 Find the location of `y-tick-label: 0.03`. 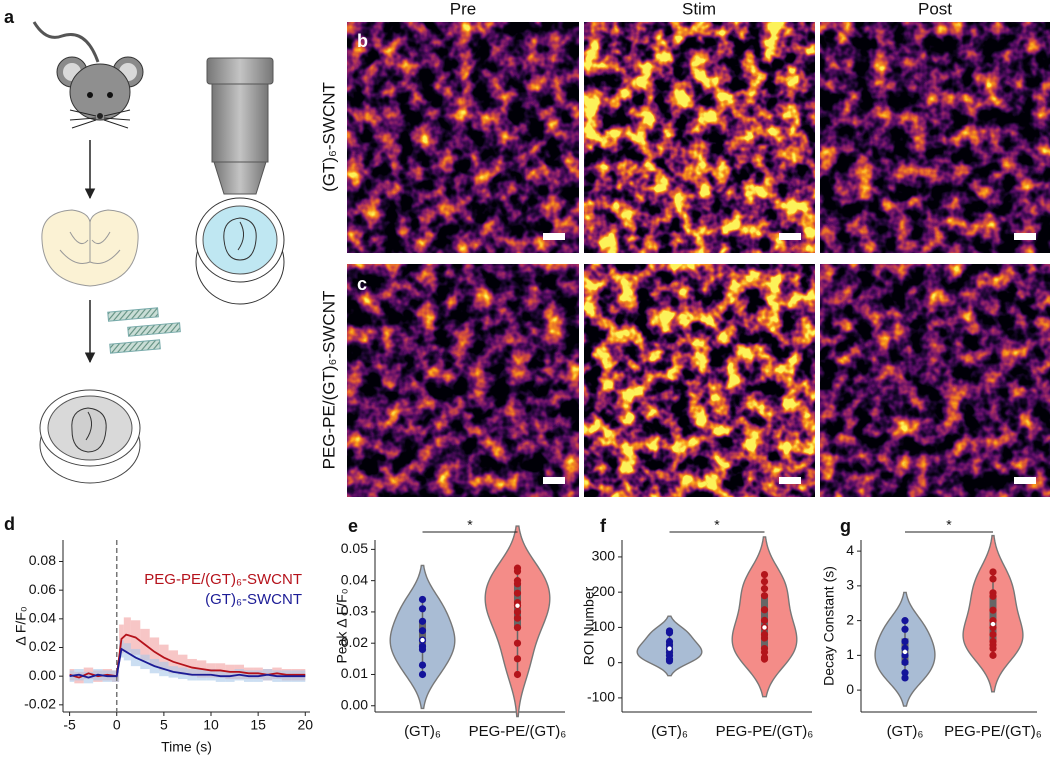

y-tick-label: 0.03 is located at coordinates (354, 611).